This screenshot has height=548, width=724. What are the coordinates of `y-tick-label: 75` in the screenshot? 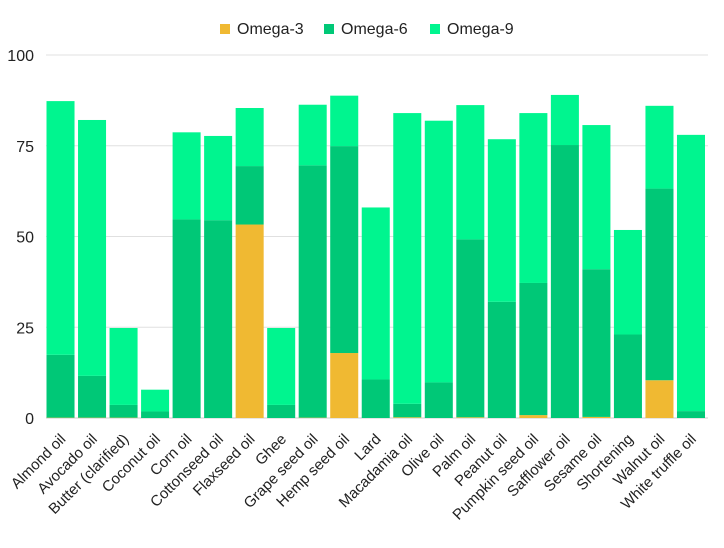 It's located at (25, 147).